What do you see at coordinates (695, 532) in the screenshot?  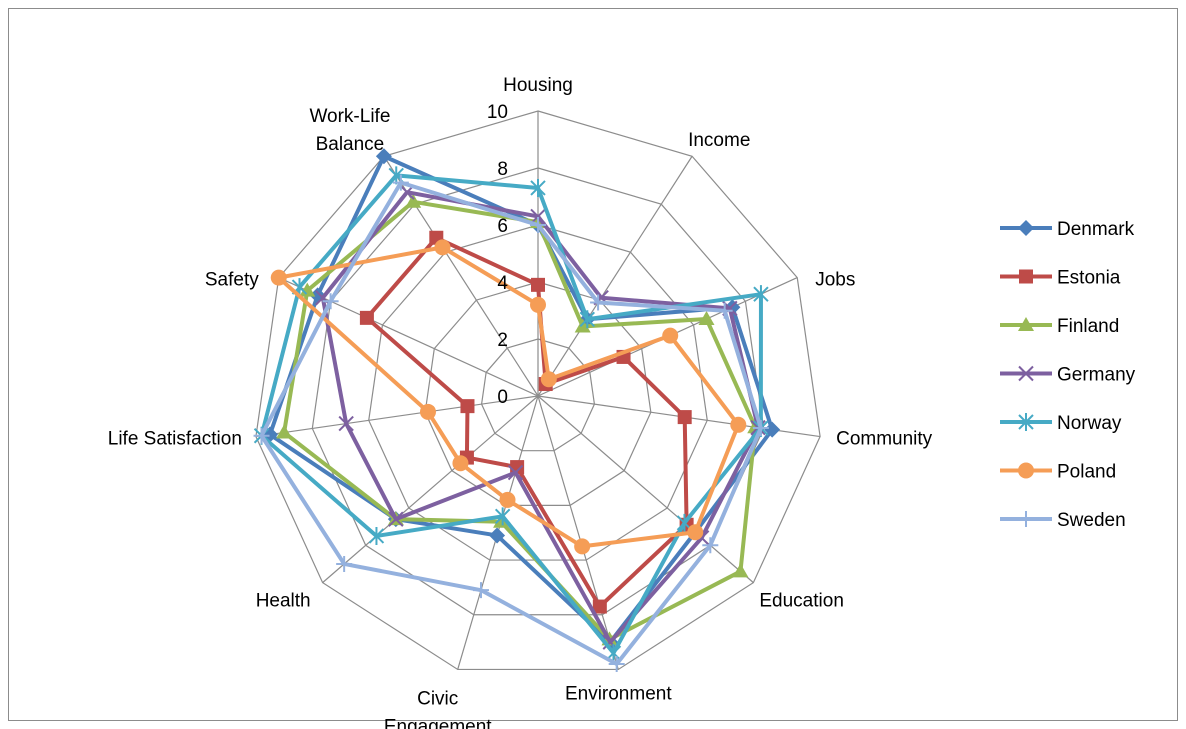 I see `point-poland-education` at bounding box center [695, 532].